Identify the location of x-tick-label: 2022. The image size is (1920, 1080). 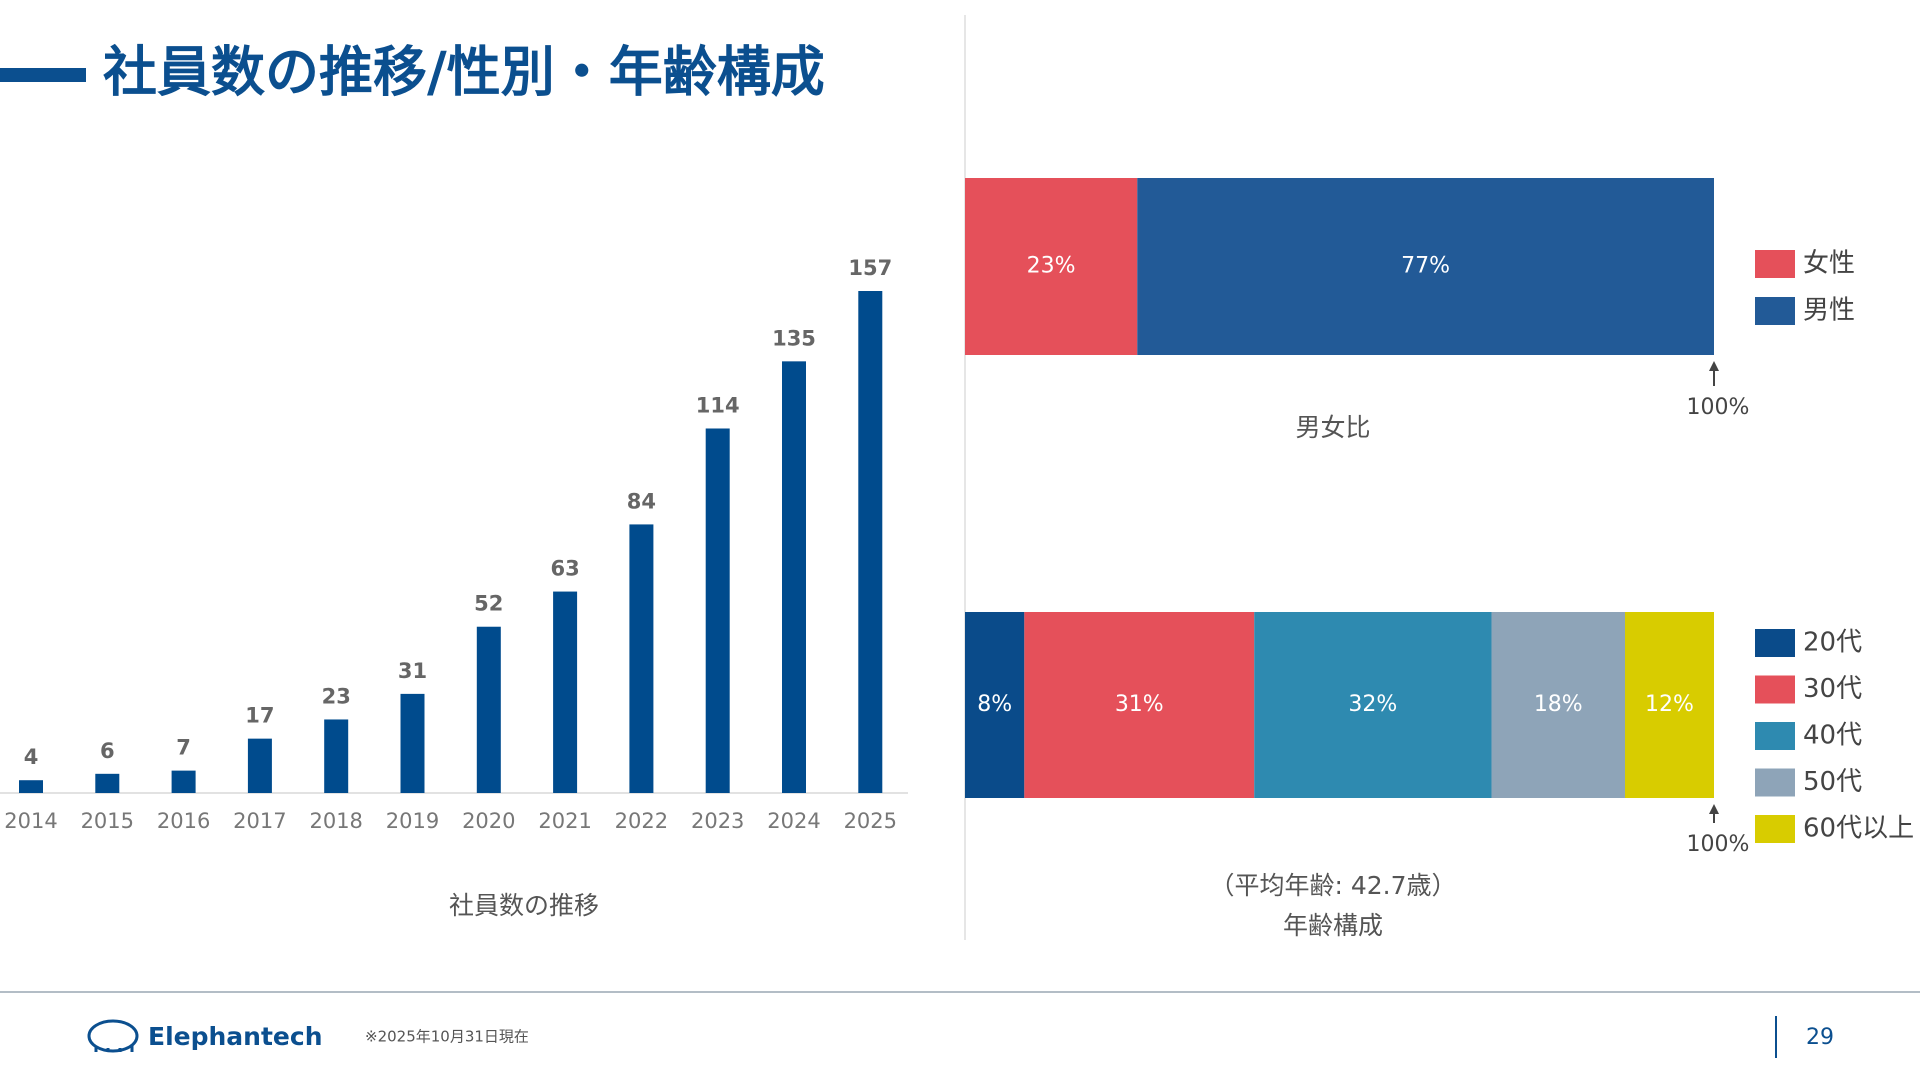
(641, 821).